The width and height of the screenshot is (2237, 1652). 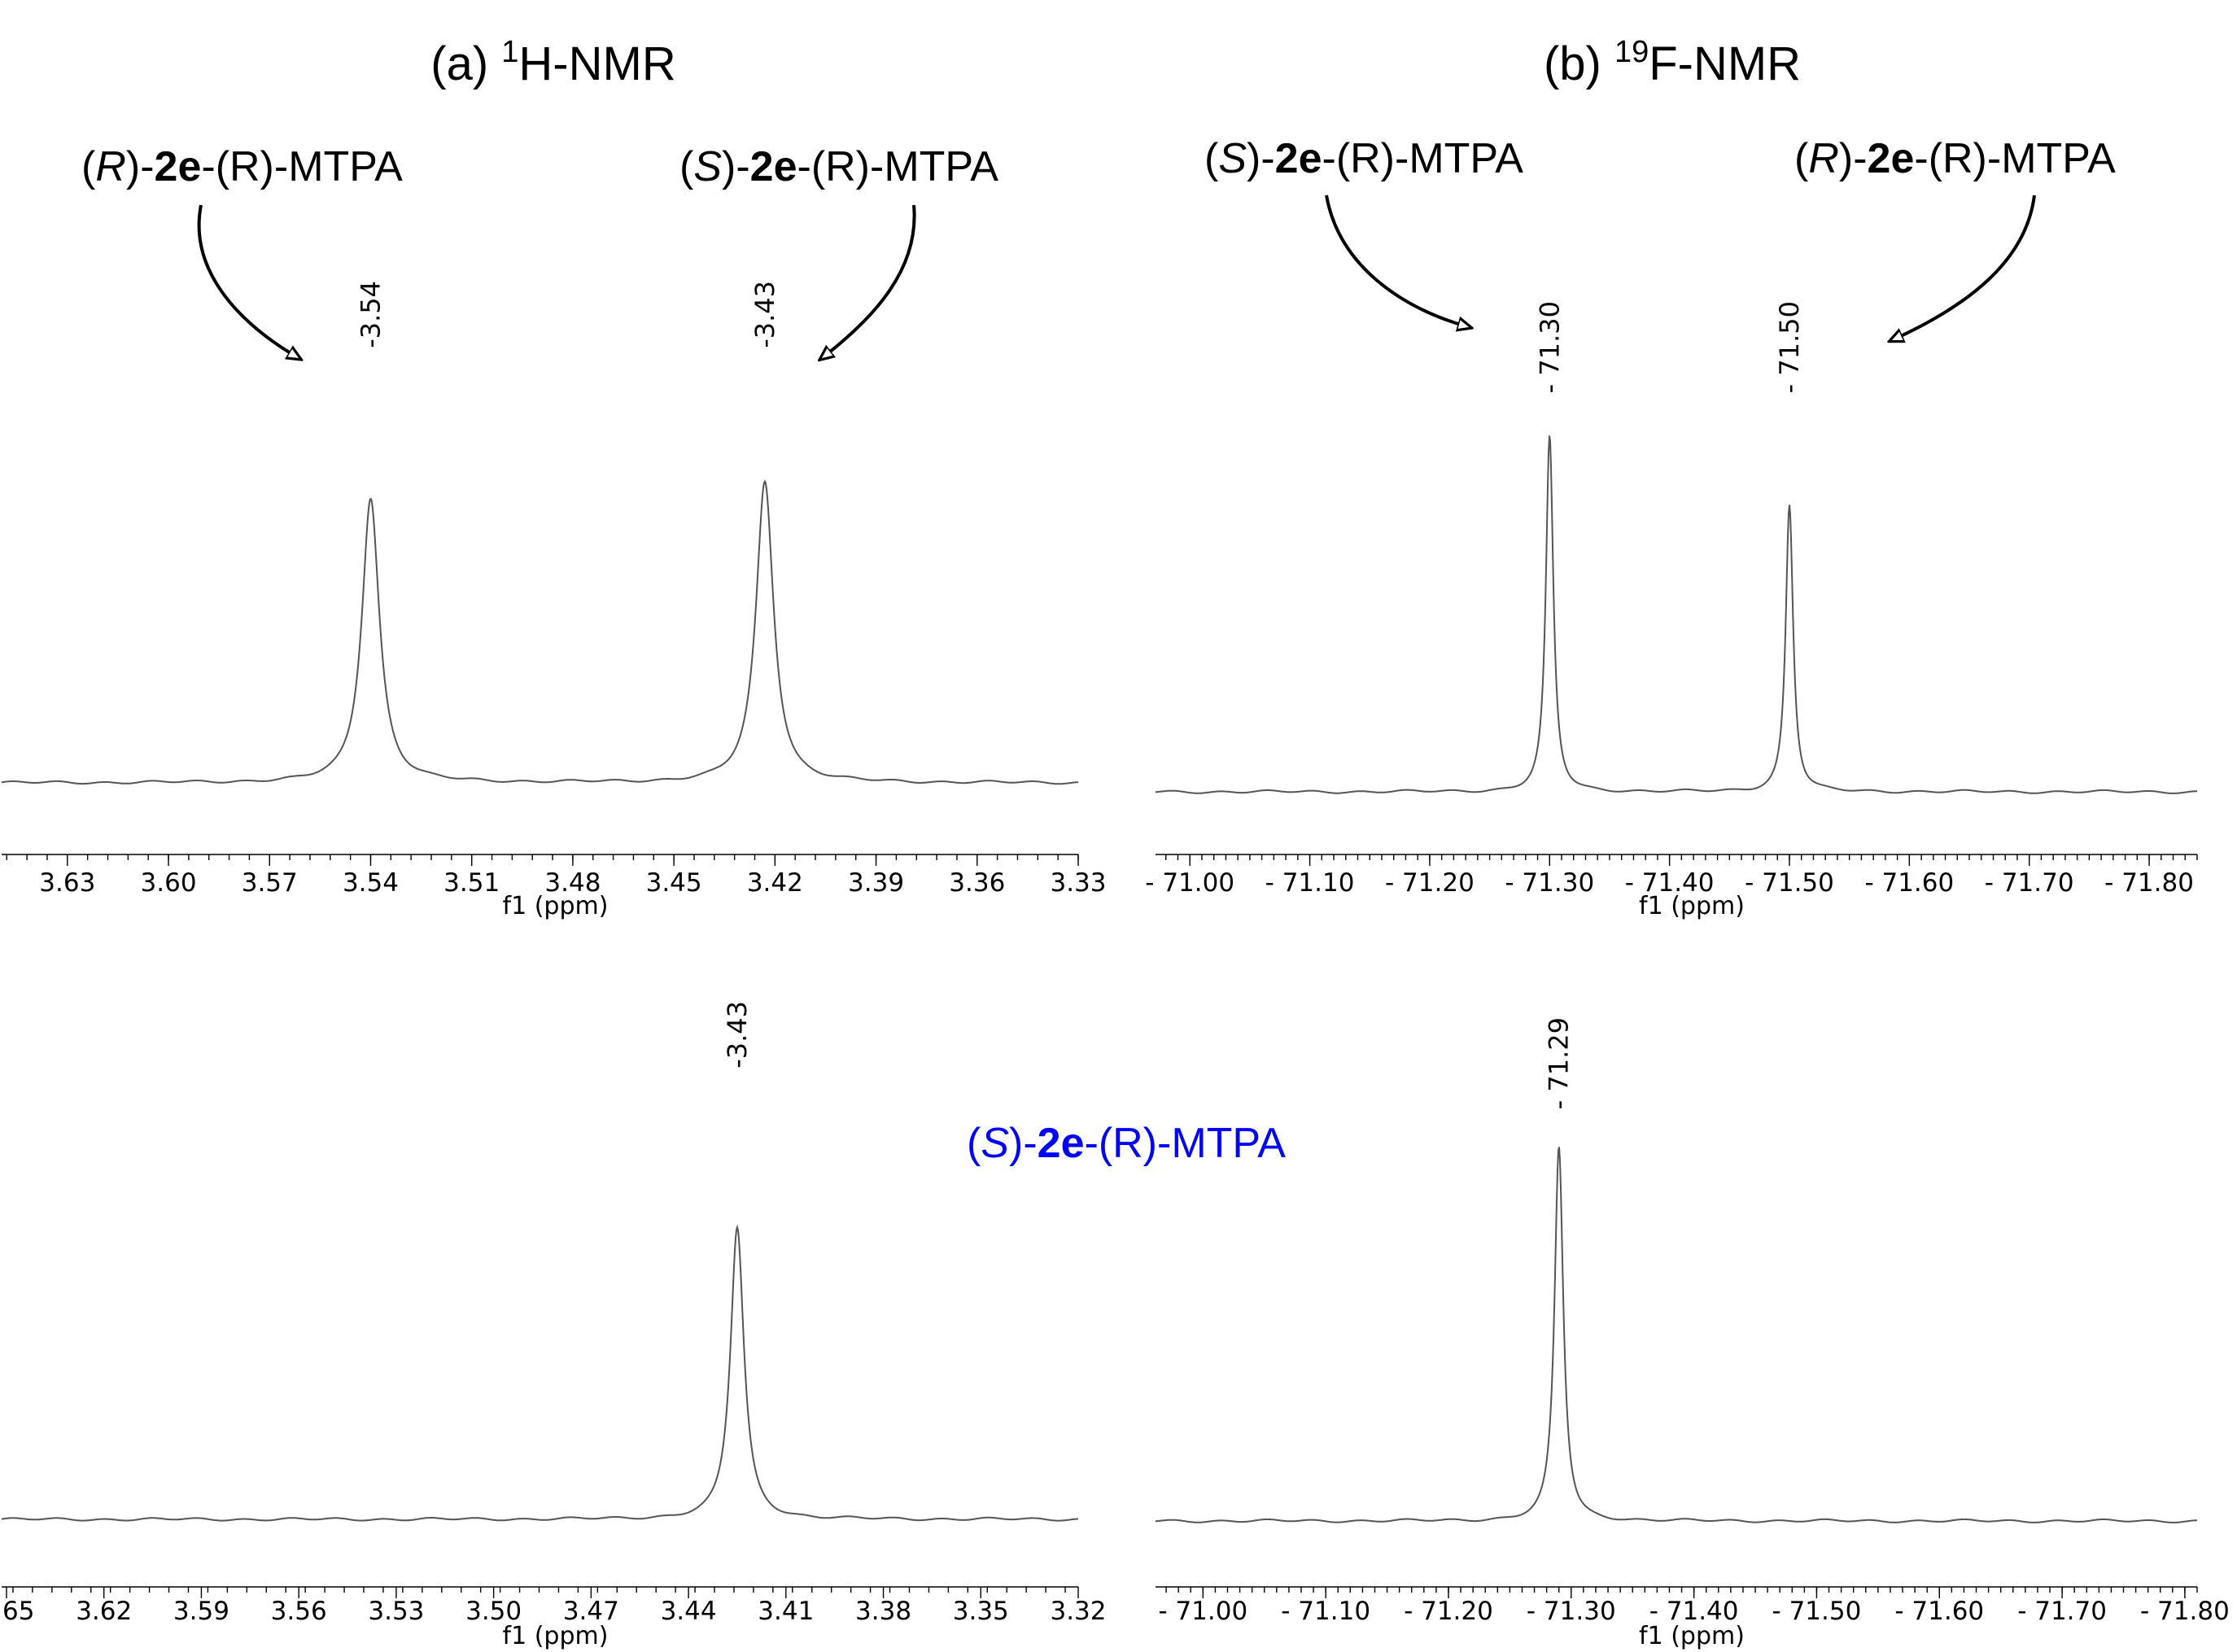 What do you see at coordinates (1078, 1611) in the screenshot?
I see `tick-label: 3.32` at bounding box center [1078, 1611].